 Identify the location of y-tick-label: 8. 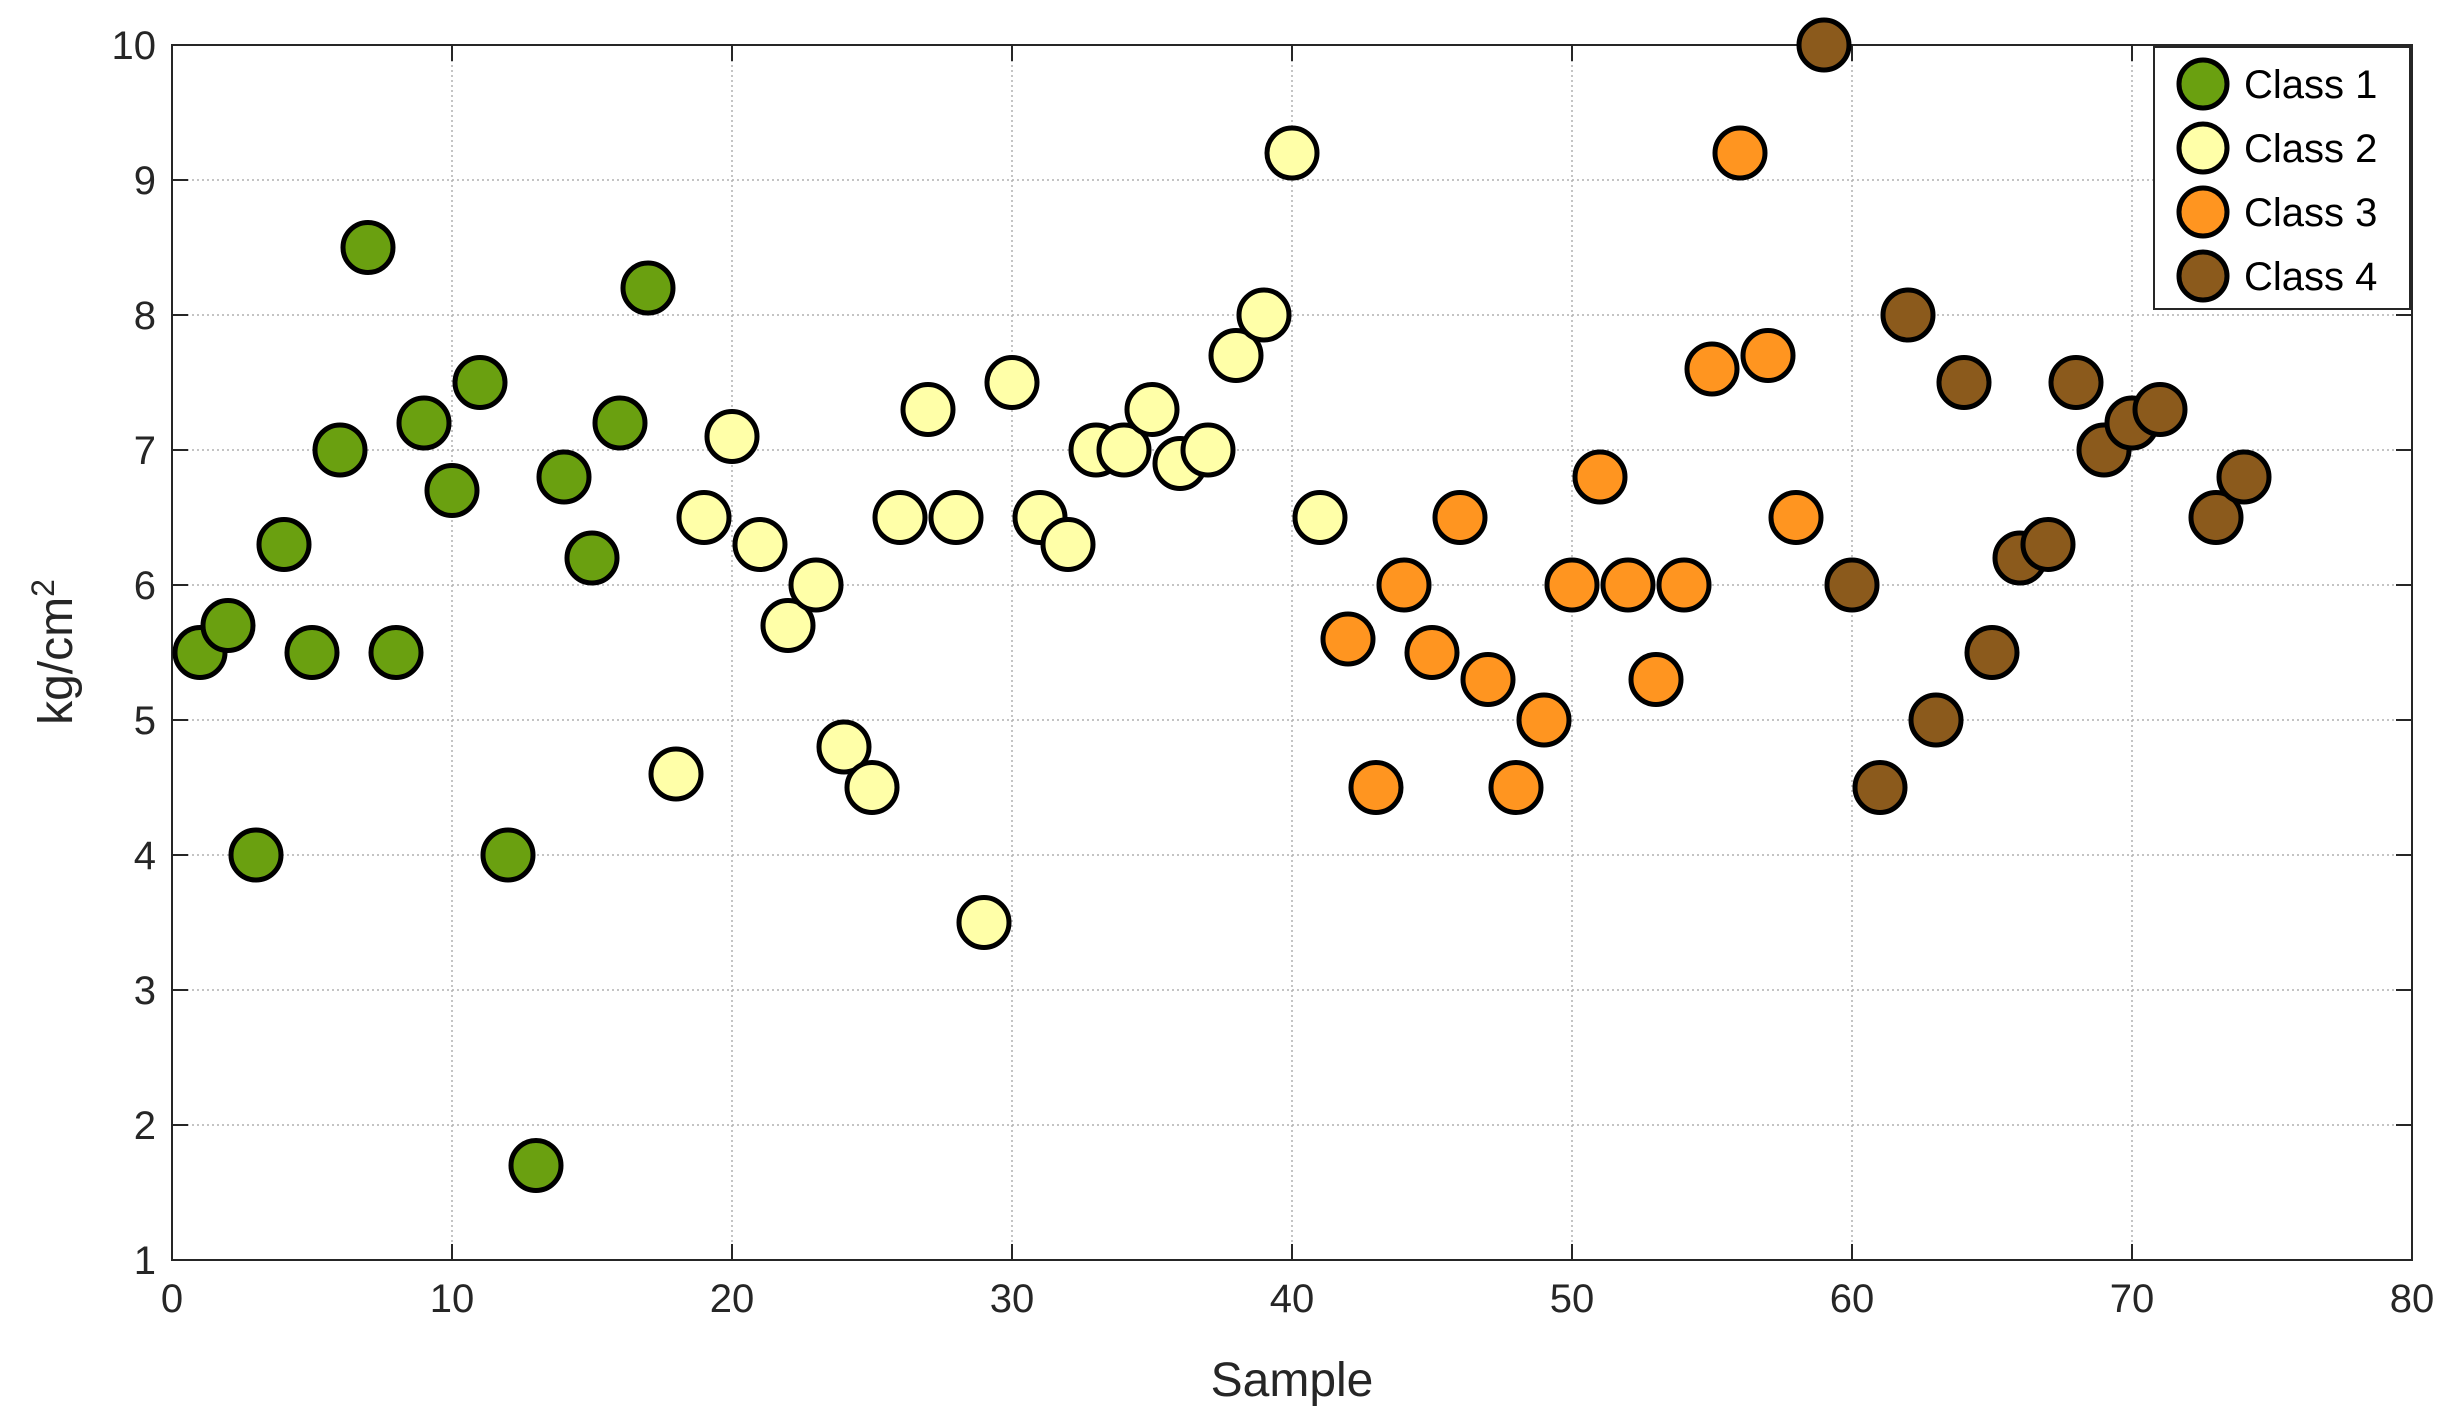
(145, 316).